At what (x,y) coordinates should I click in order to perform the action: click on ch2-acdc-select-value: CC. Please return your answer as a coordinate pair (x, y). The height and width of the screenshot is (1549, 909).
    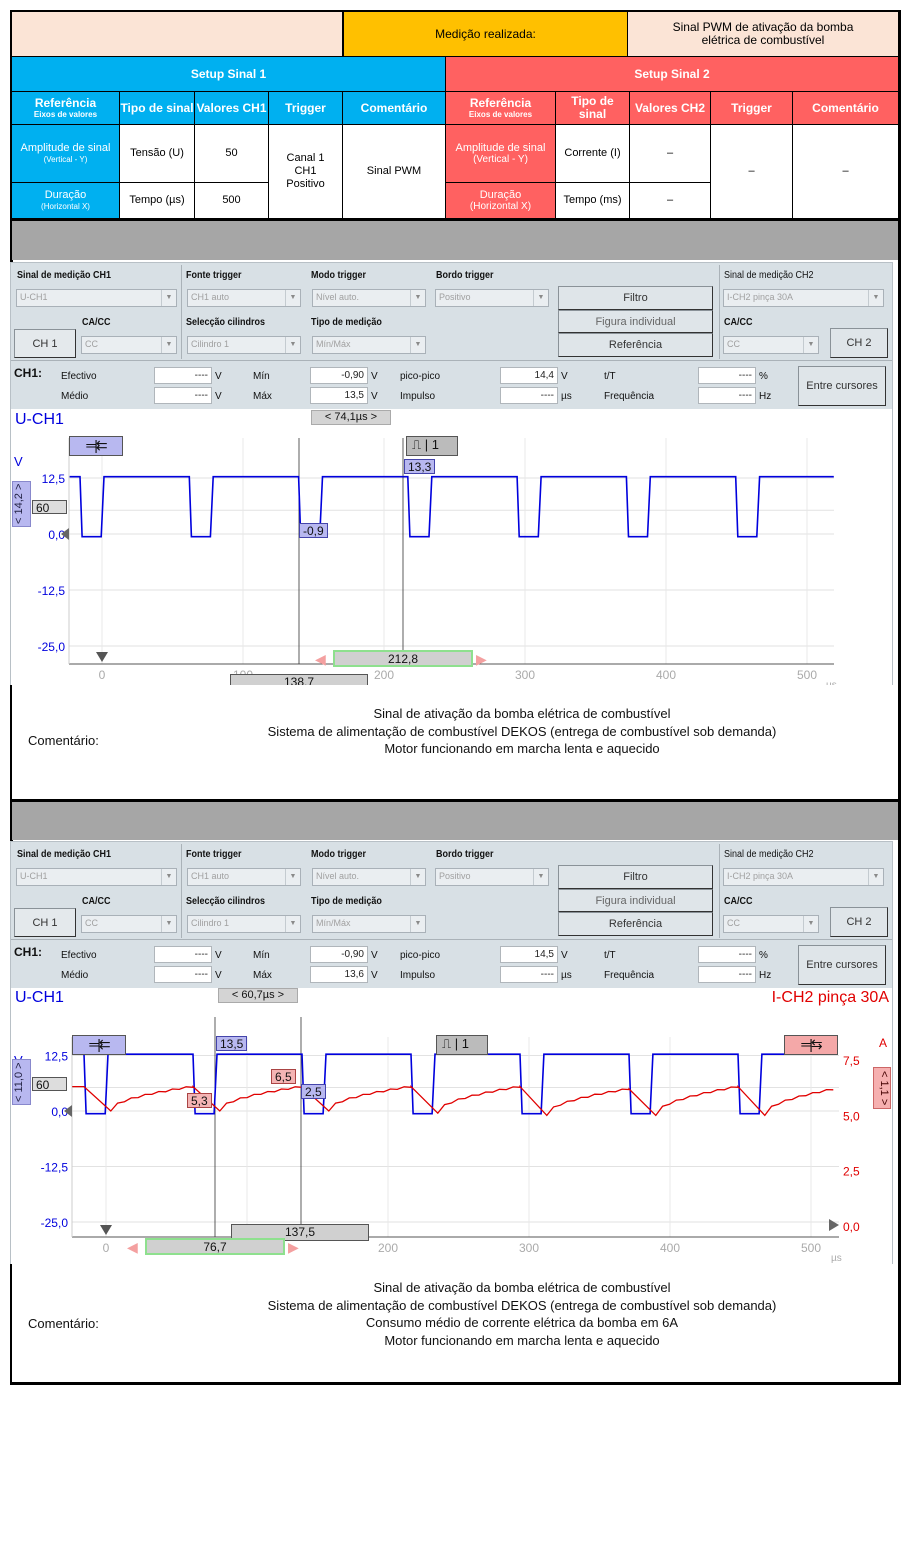
    Looking at the image, I should click on (733, 344).